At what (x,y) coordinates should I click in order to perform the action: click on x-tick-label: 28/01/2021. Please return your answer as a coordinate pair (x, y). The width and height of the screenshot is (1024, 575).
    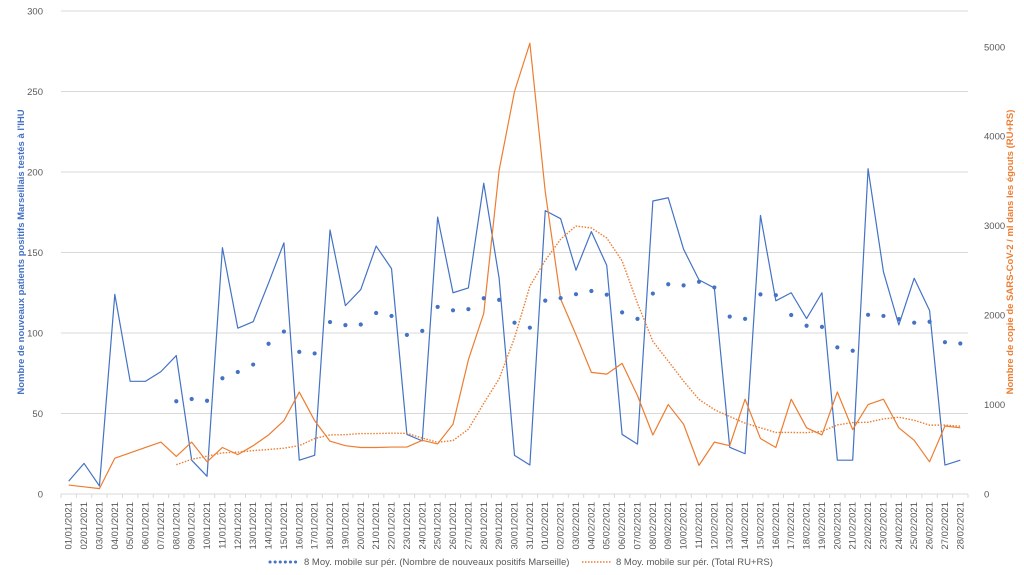
    Looking at the image, I should click on (484, 526).